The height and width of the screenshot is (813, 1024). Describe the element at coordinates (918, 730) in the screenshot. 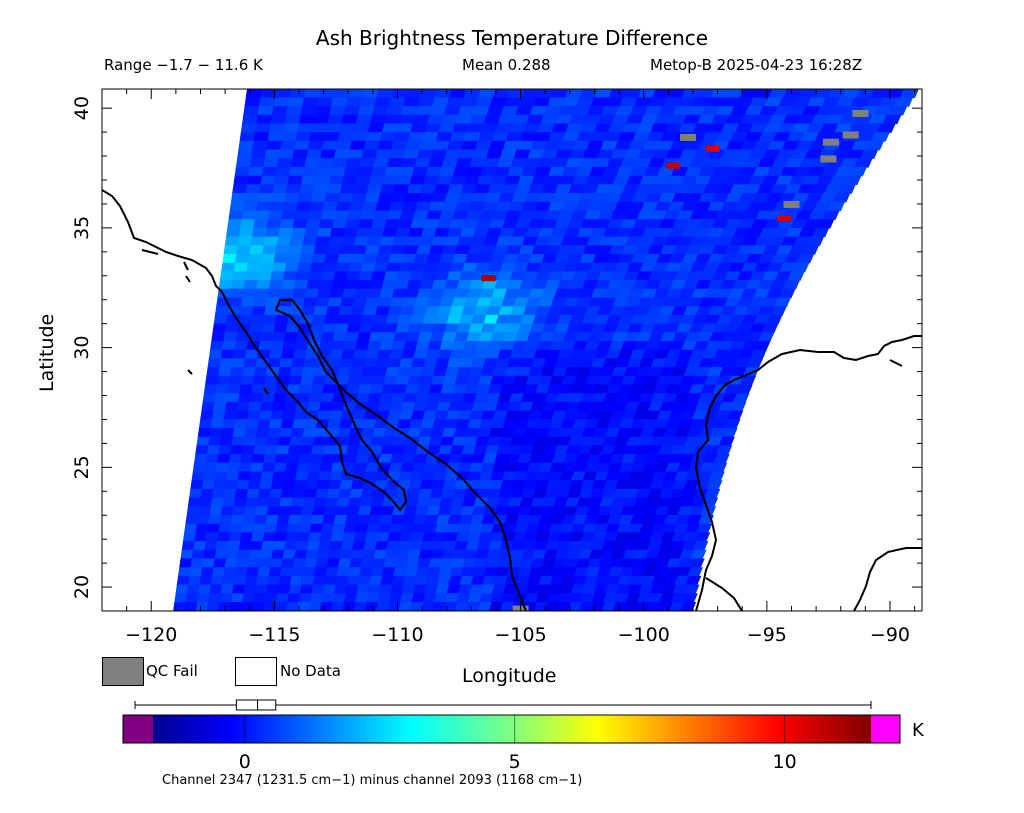

I see `colorbar-unit: K` at that location.